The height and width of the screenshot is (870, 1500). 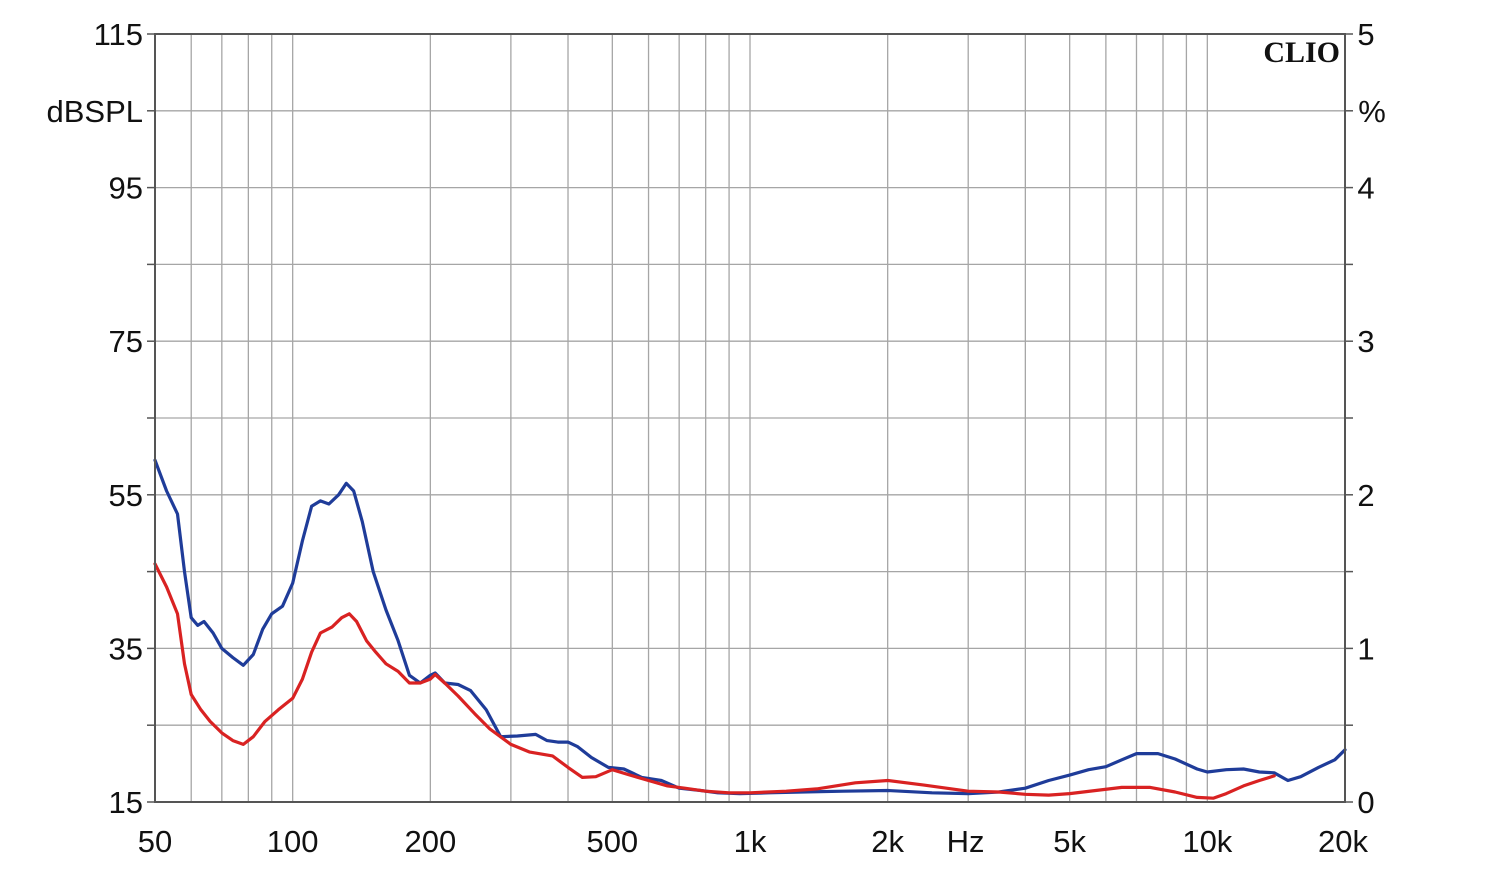 What do you see at coordinates (612, 841) in the screenshot?
I see `x-axis-tick-label: 500` at bounding box center [612, 841].